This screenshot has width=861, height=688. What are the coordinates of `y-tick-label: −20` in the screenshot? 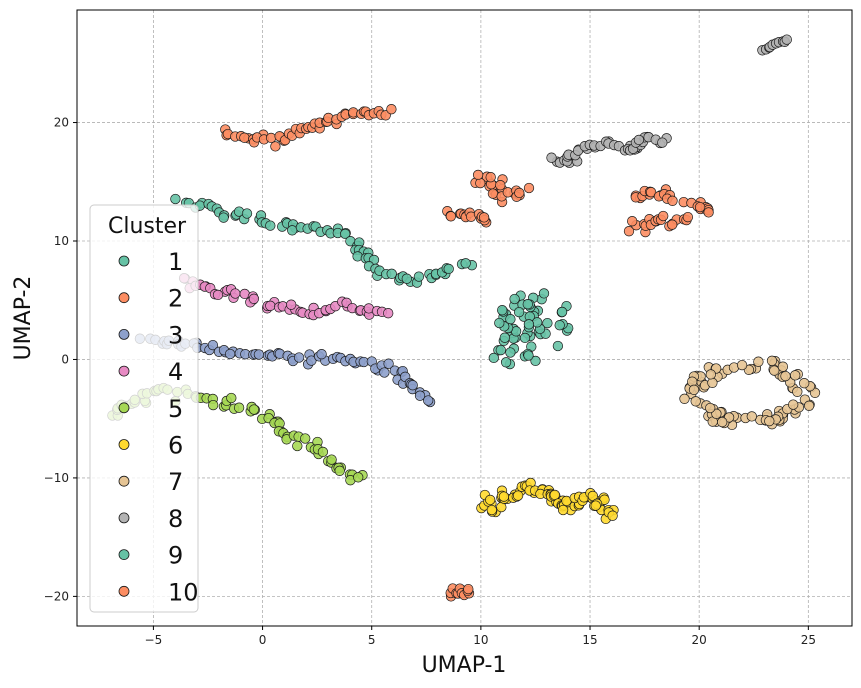 It's located at (56, 596).